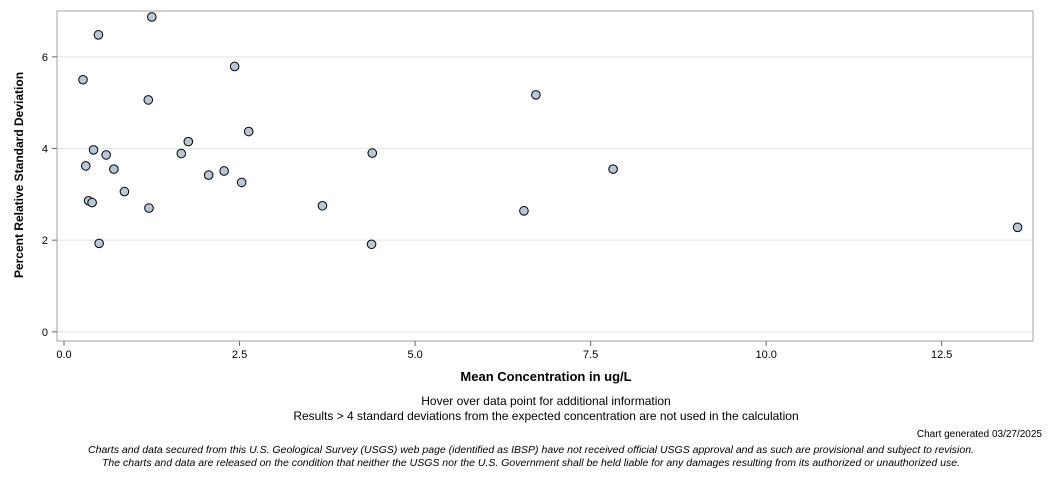 This screenshot has height=480, width=1056. What do you see at coordinates (19, 175) in the screenshot?
I see `y-axis-label: Percent Relative Standard Deviation` at bounding box center [19, 175].